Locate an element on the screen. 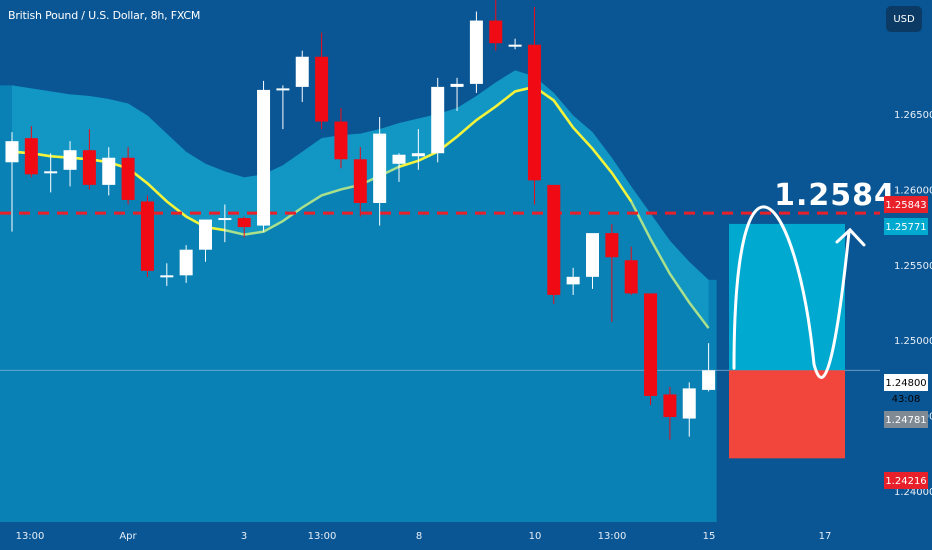  y-axis-tick: 1.25500 is located at coordinates (913, 266).